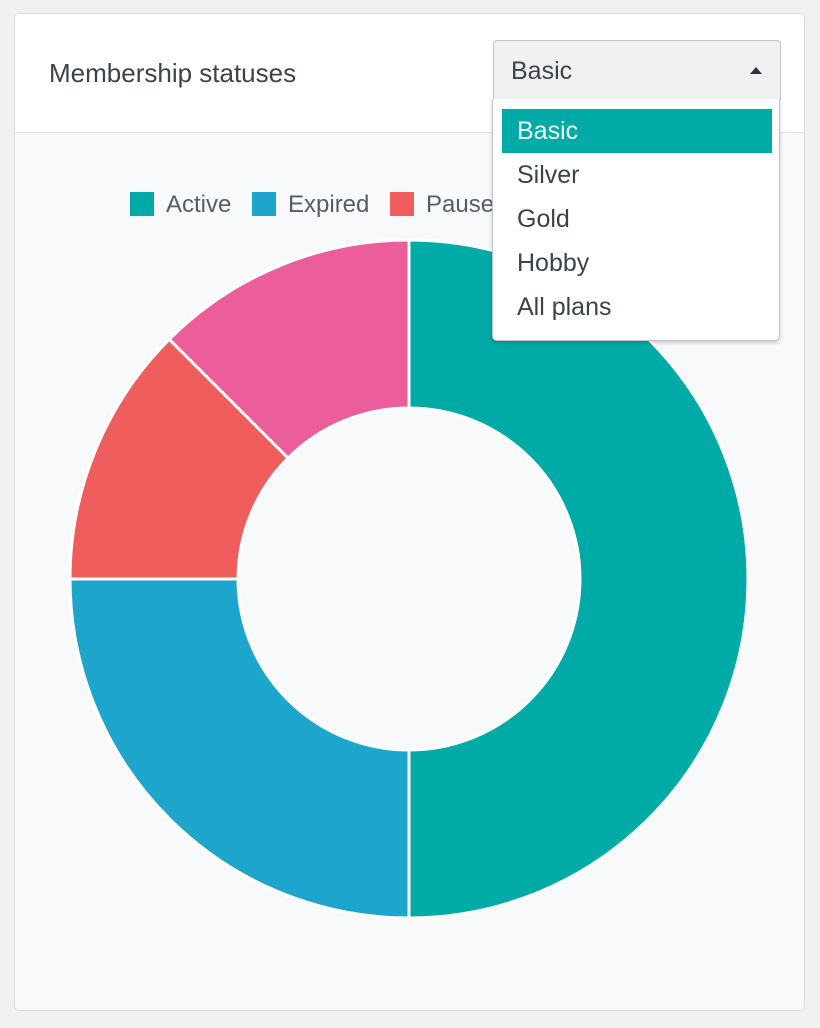 Image resolution: width=820 pixels, height=1028 pixels. Describe the element at coordinates (173, 73) in the screenshot. I see `widget-title: Membership statuses` at that location.